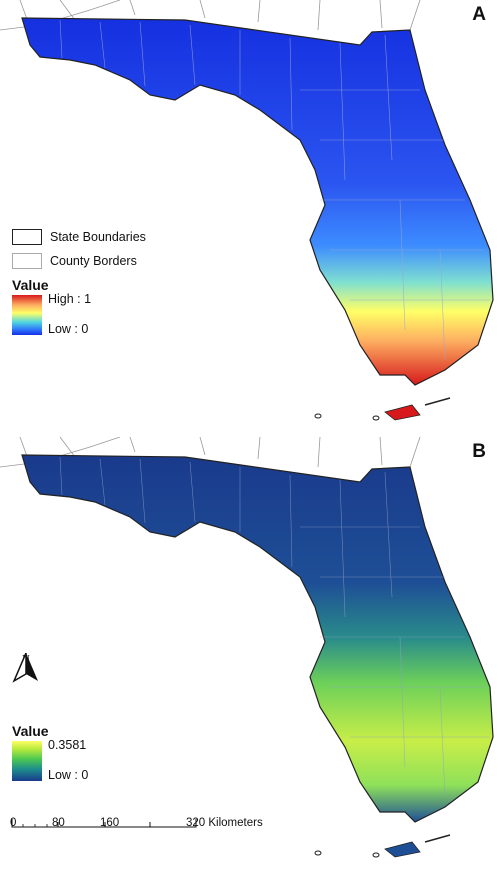  I want to click on neighbor-state-borders-b, so click(210, 452).